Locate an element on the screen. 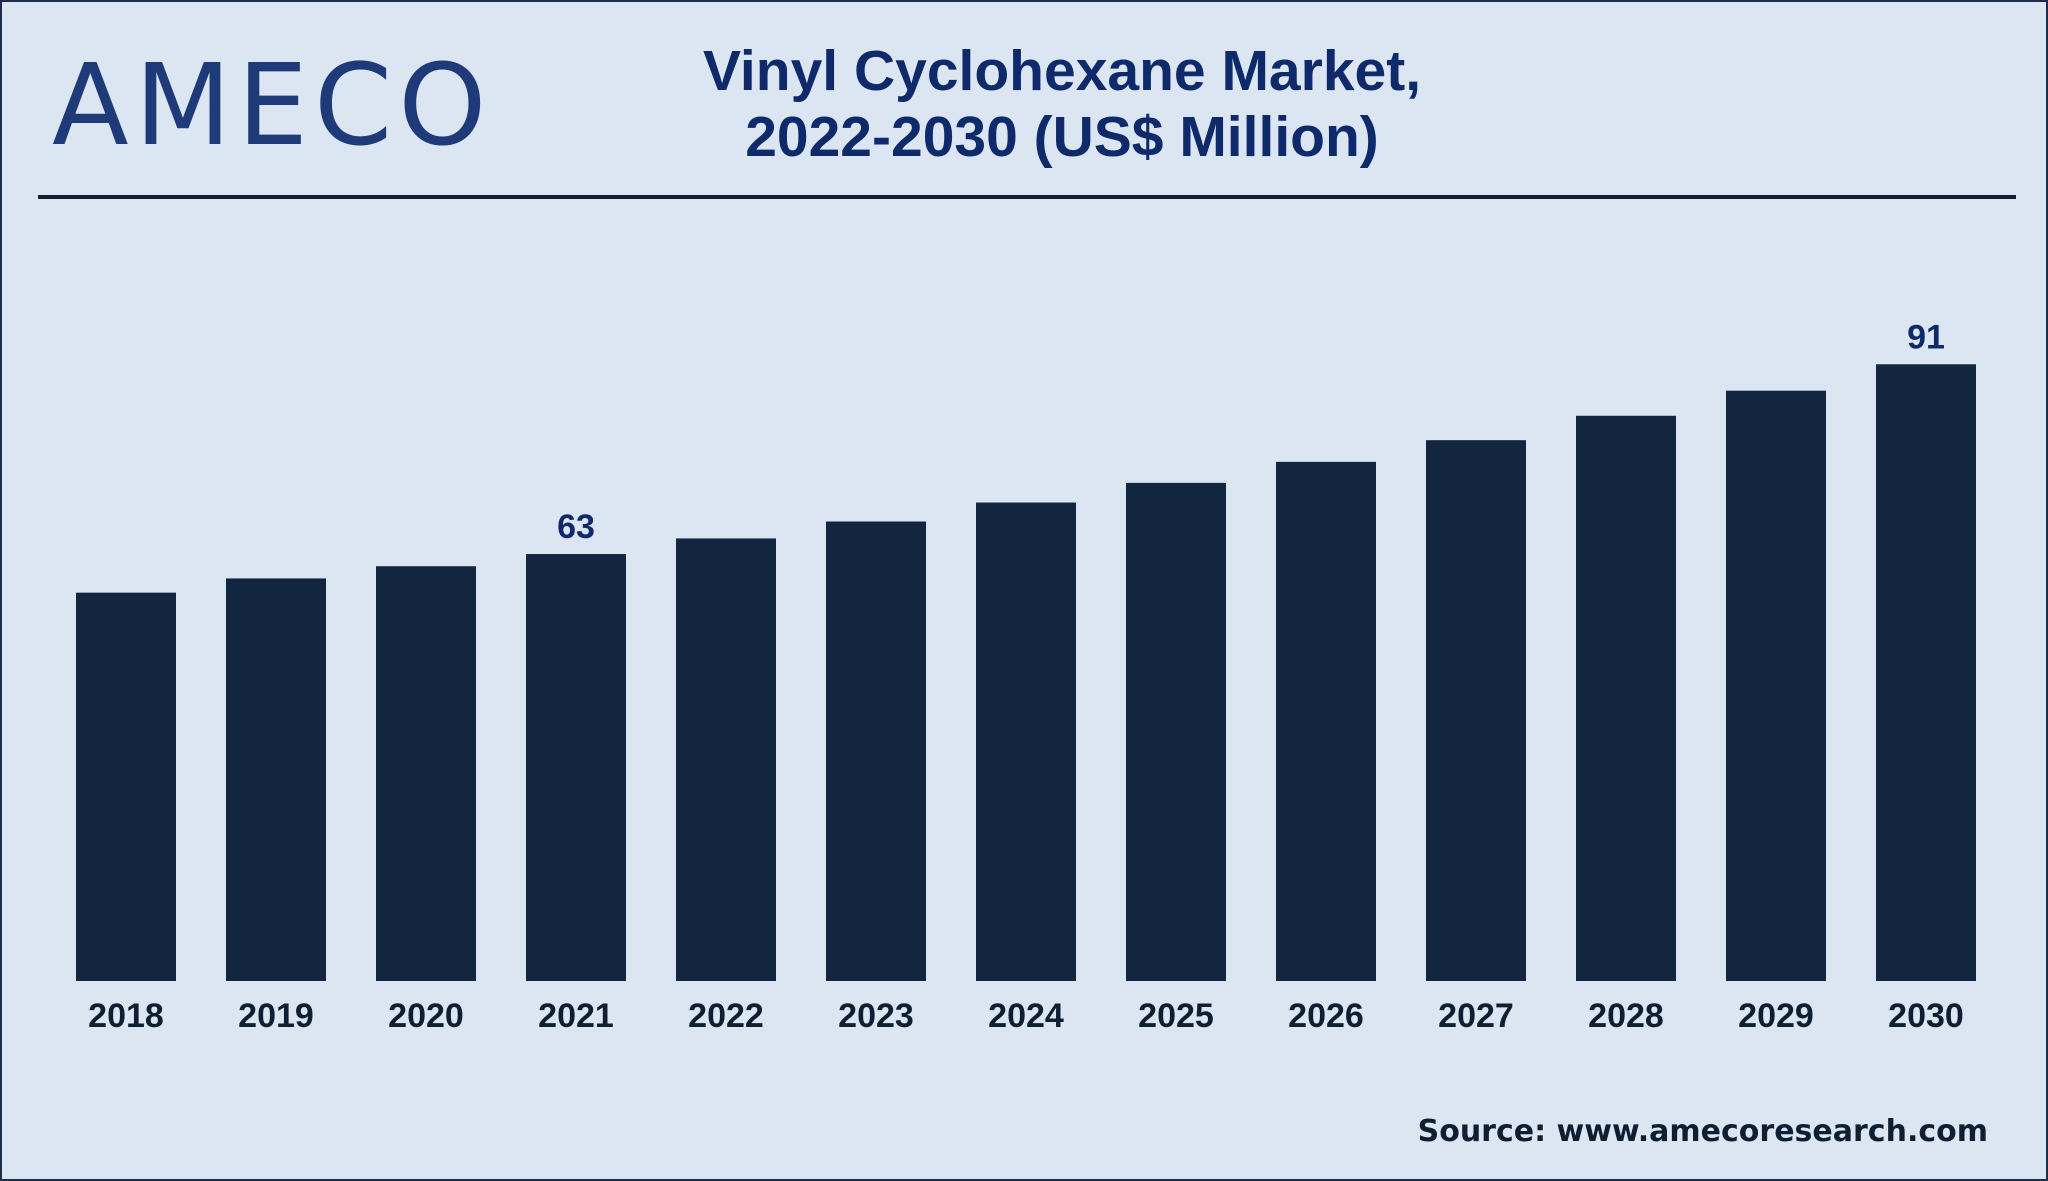  x-tick-label-2025: 2025 is located at coordinates (1176, 1016).